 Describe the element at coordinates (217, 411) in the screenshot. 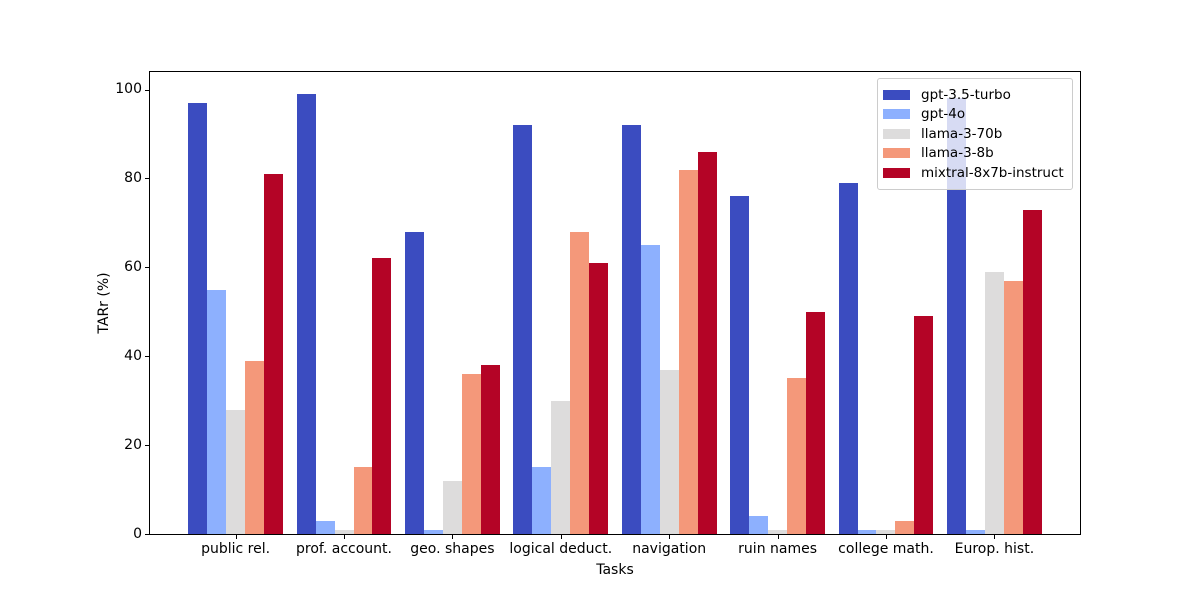

I see `bar-gpt-4o-public rel.` at that location.